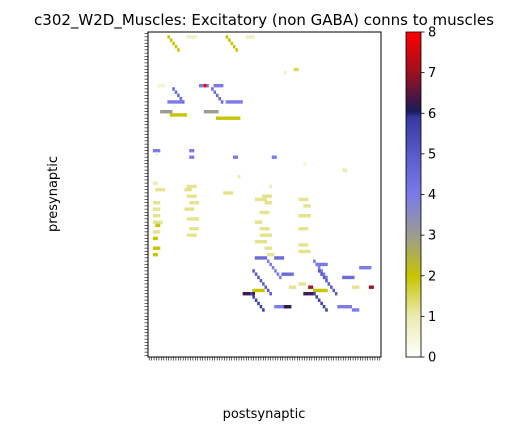  Describe the element at coordinates (432, 195) in the screenshot. I see `colorbar-tick-label: 4` at that location.